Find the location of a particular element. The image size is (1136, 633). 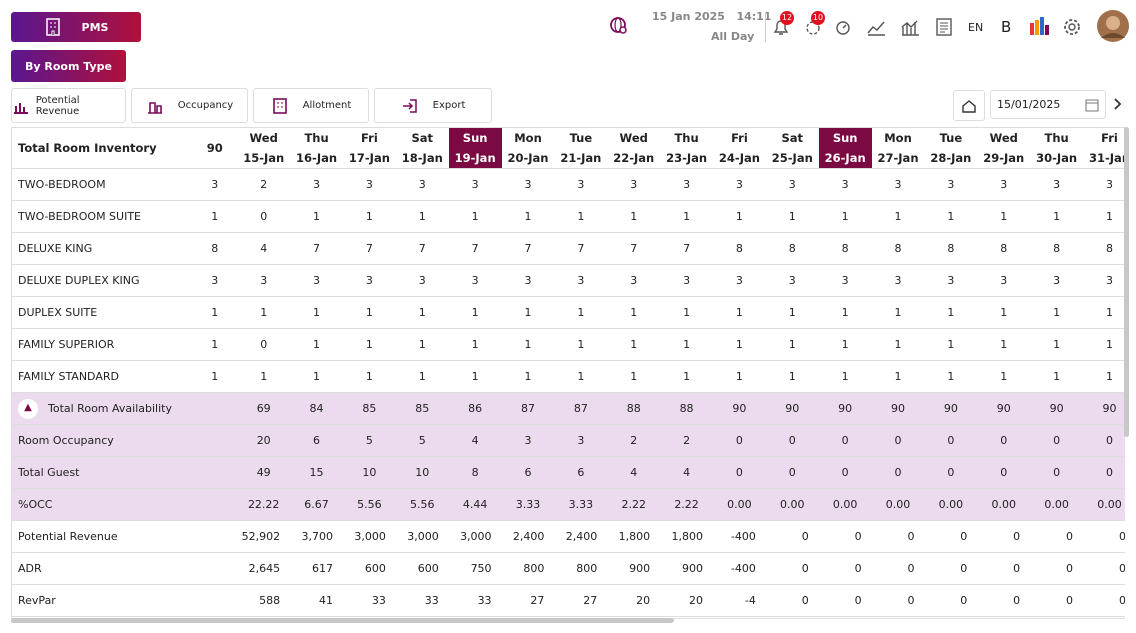

cell: 6 is located at coordinates (581, 472).